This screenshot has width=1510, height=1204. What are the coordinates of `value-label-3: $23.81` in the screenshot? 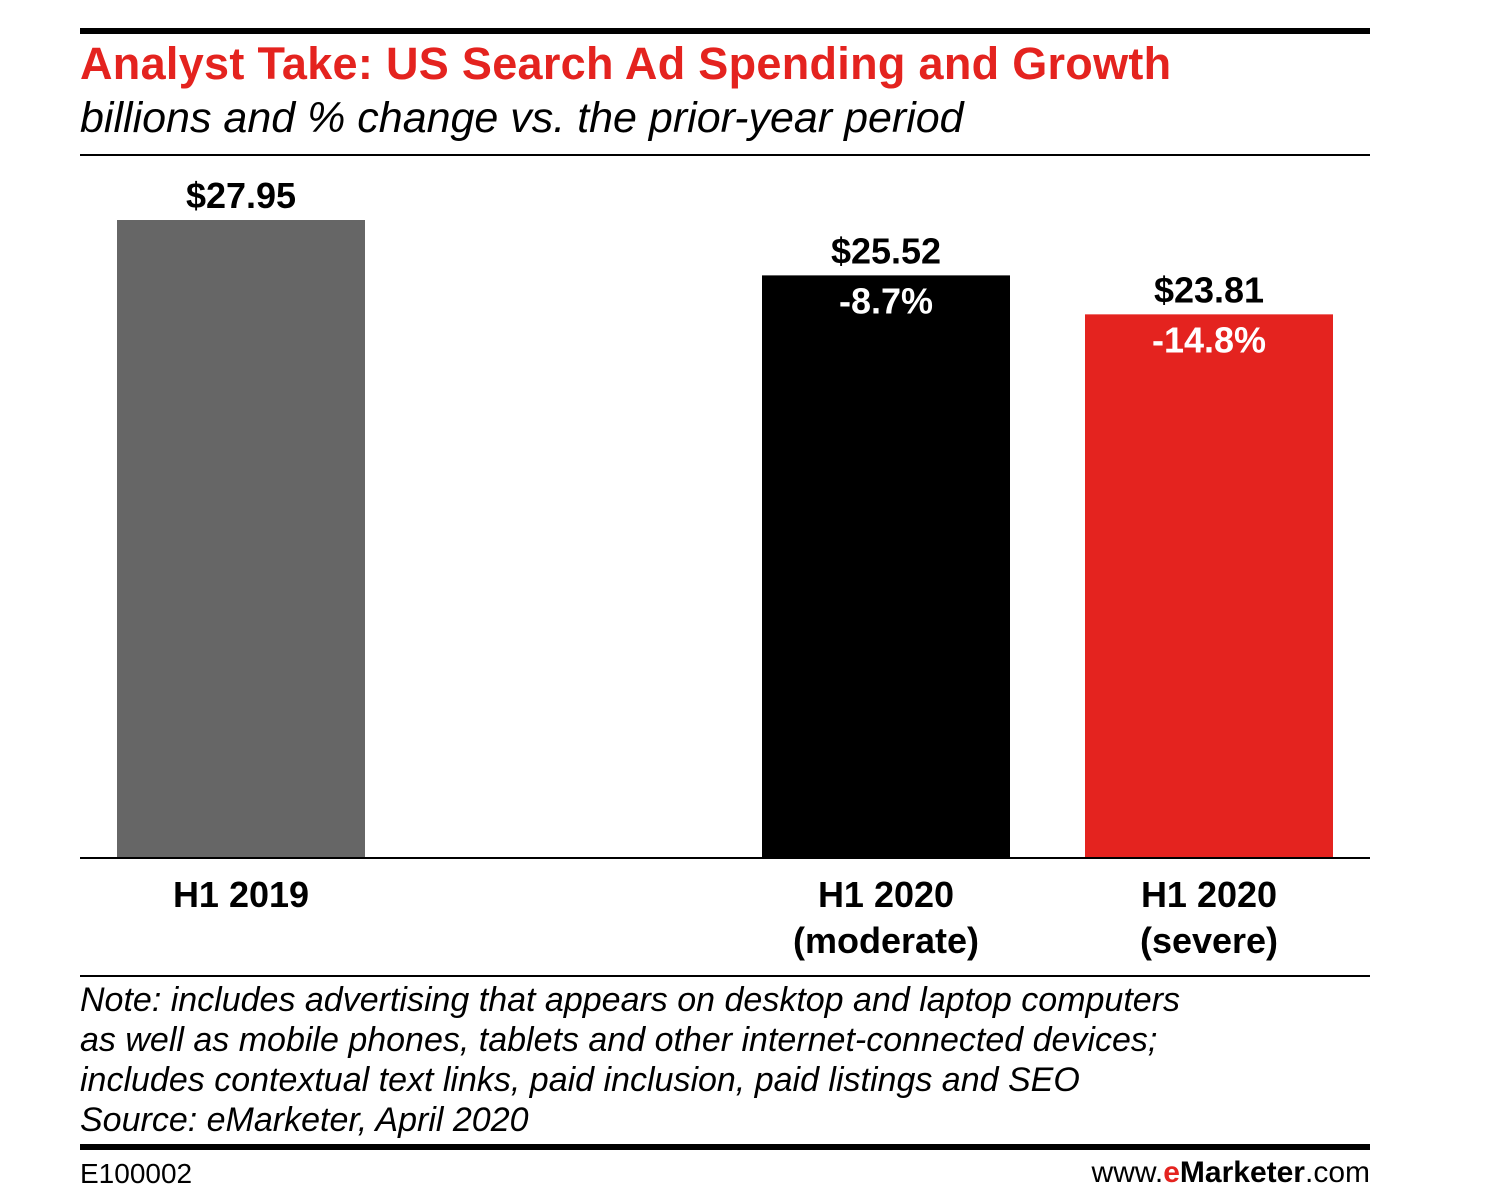 It's located at (1209, 289).